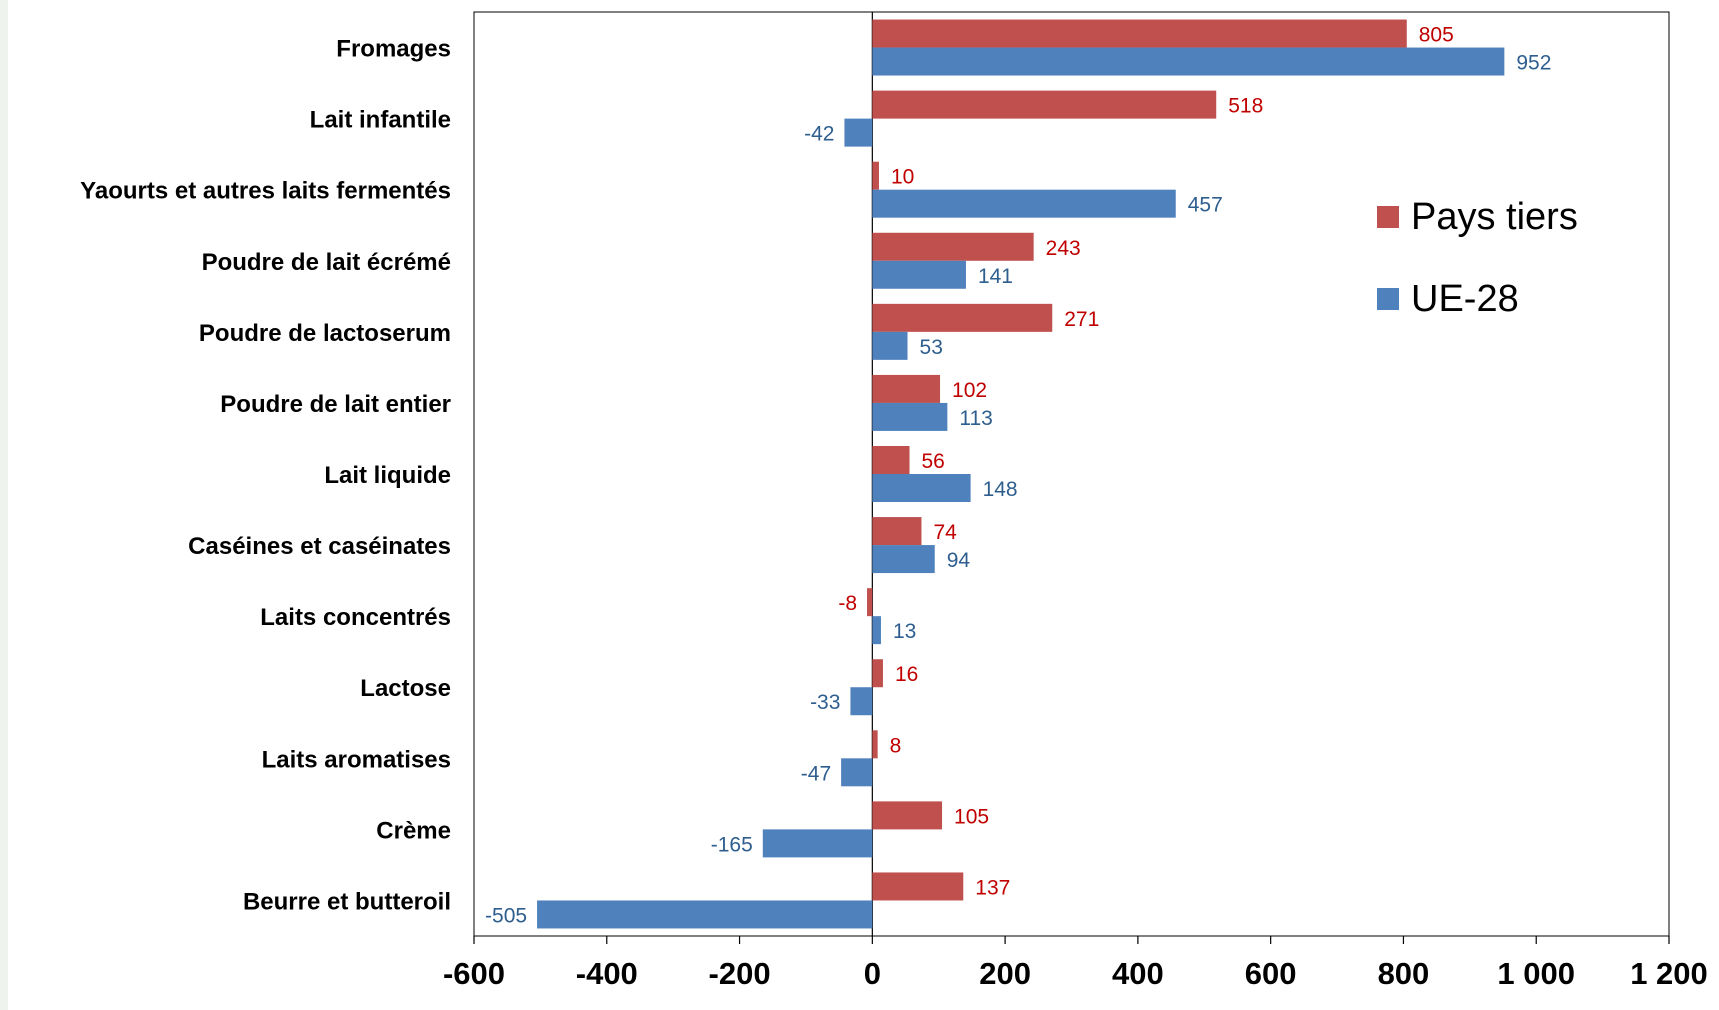  What do you see at coordinates (896, 745) in the screenshot?
I see `data-label: 8` at bounding box center [896, 745].